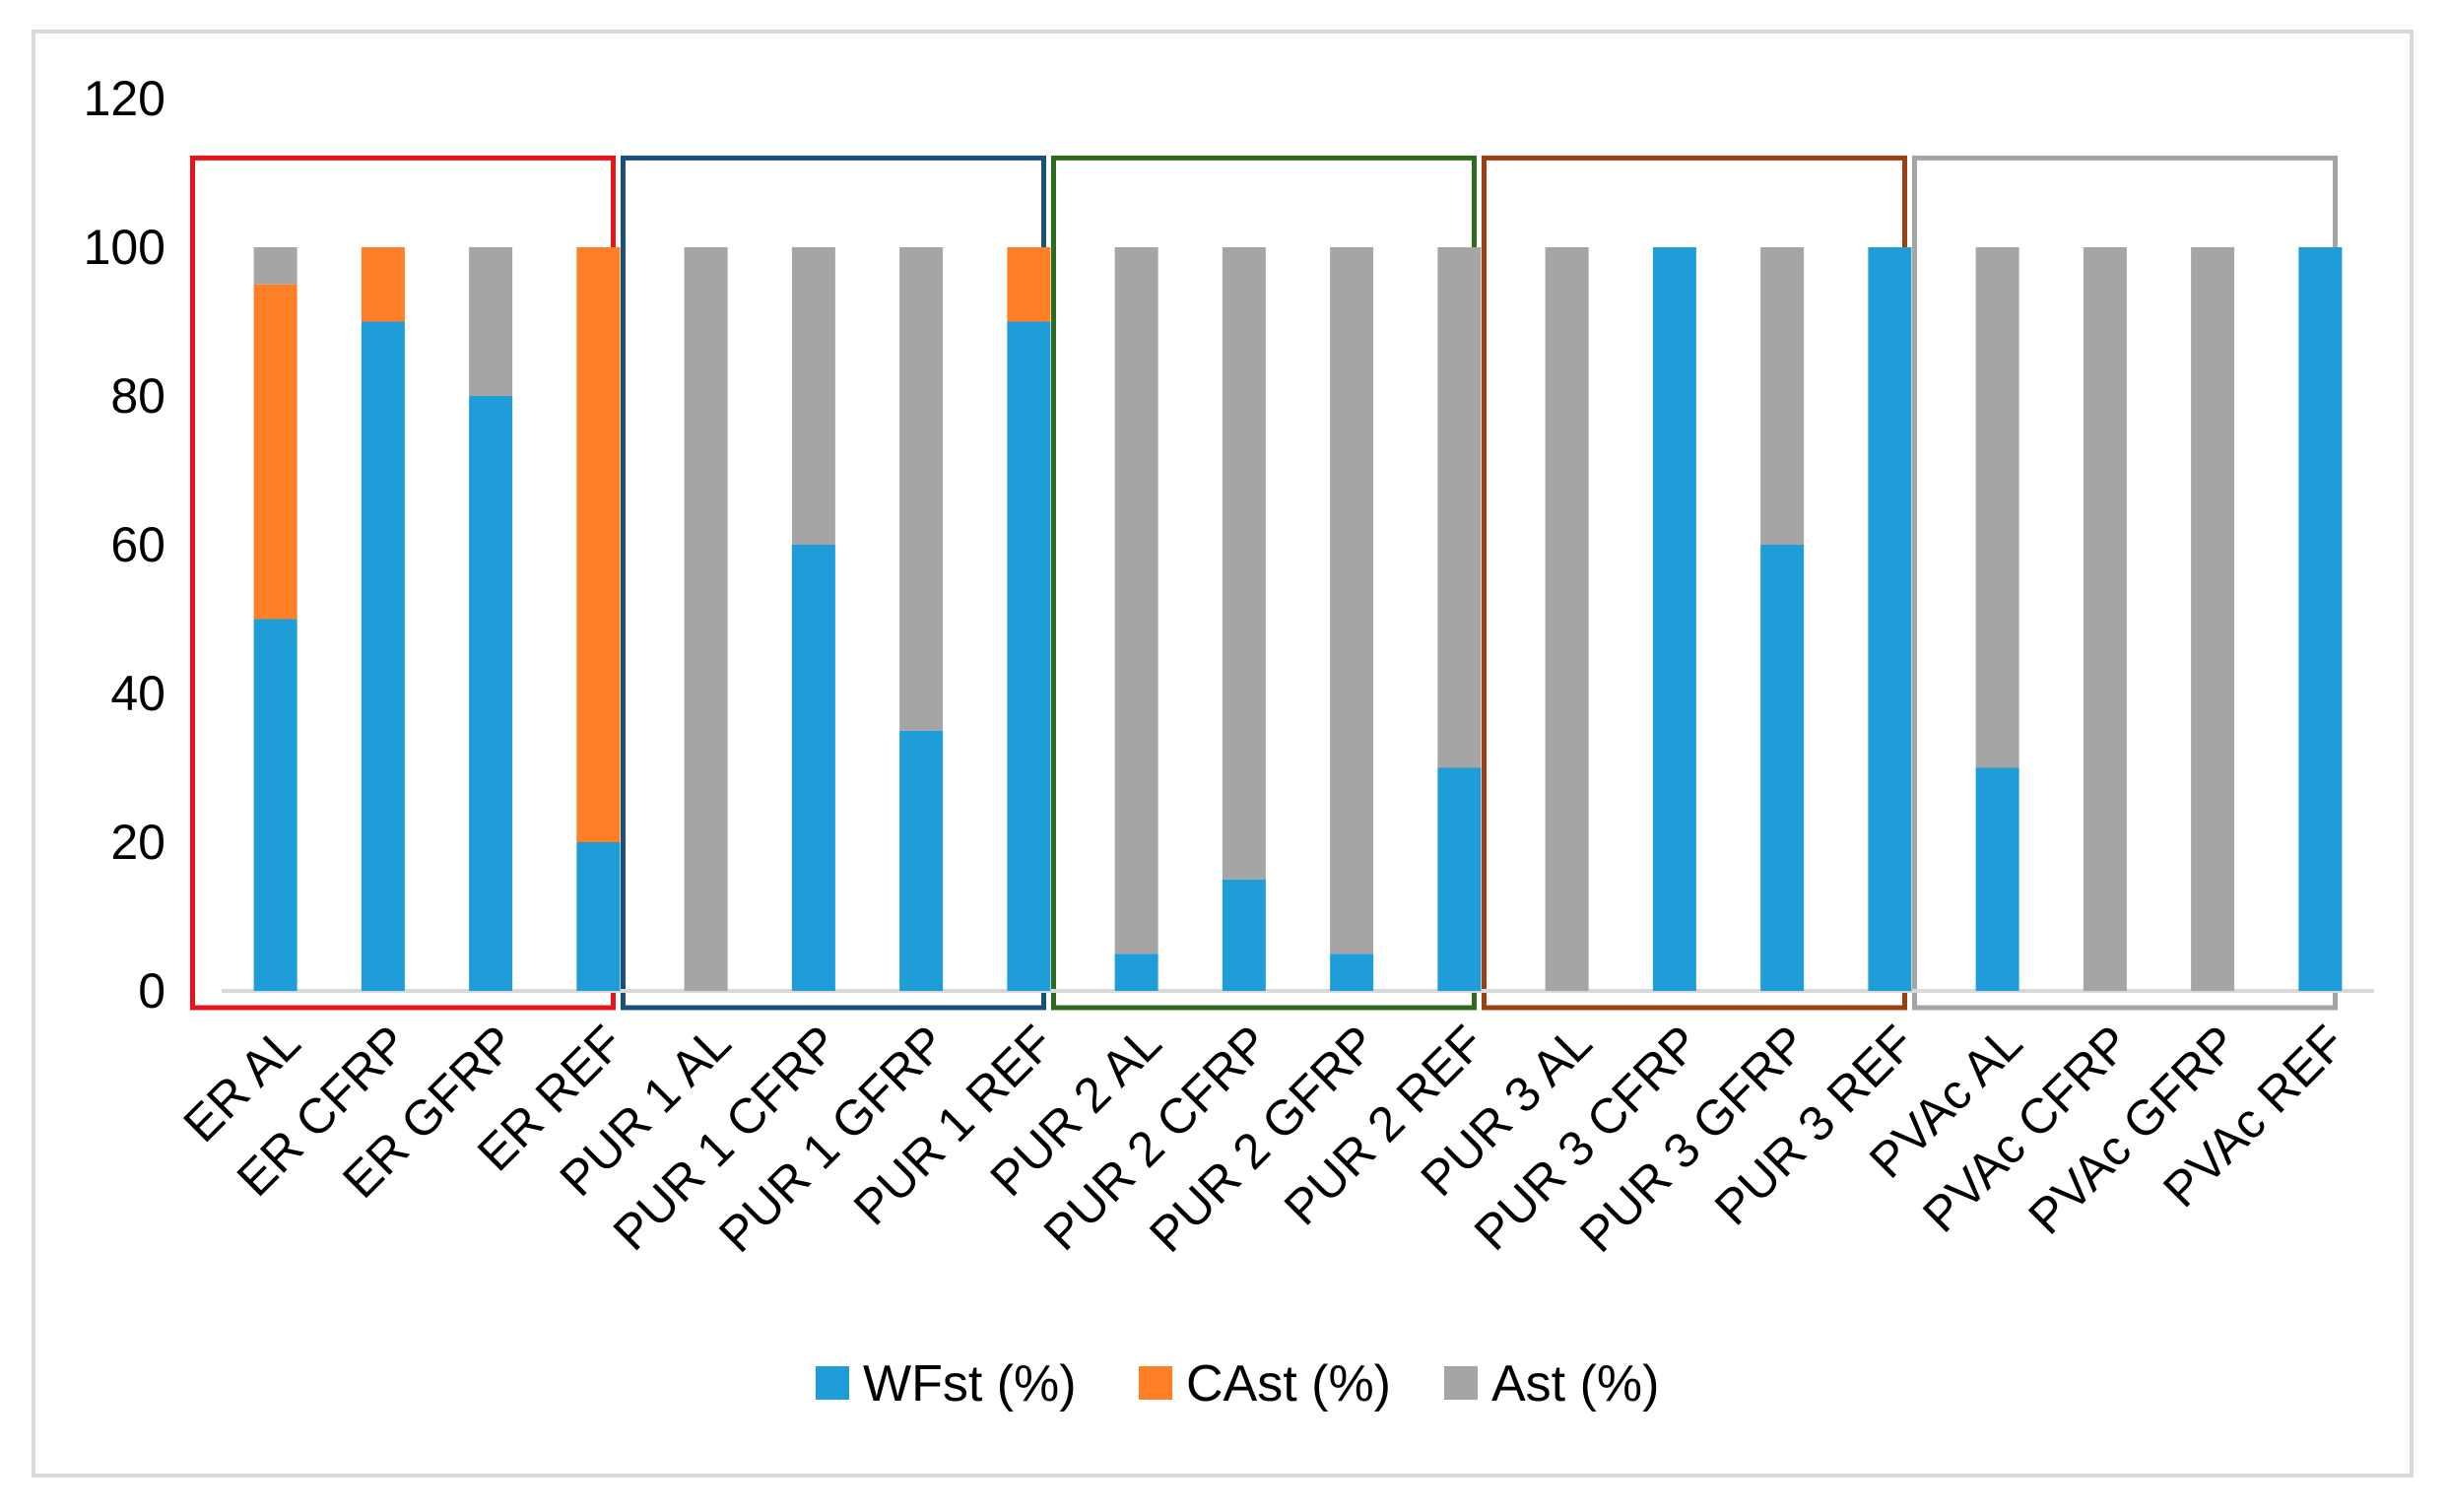 Image resolution: width=2448 pixels, height=1512 pixels. Describe the element at coordinates (1136, 600) in the screenshot. I see `bar-pur-2-al-ast` at that location.